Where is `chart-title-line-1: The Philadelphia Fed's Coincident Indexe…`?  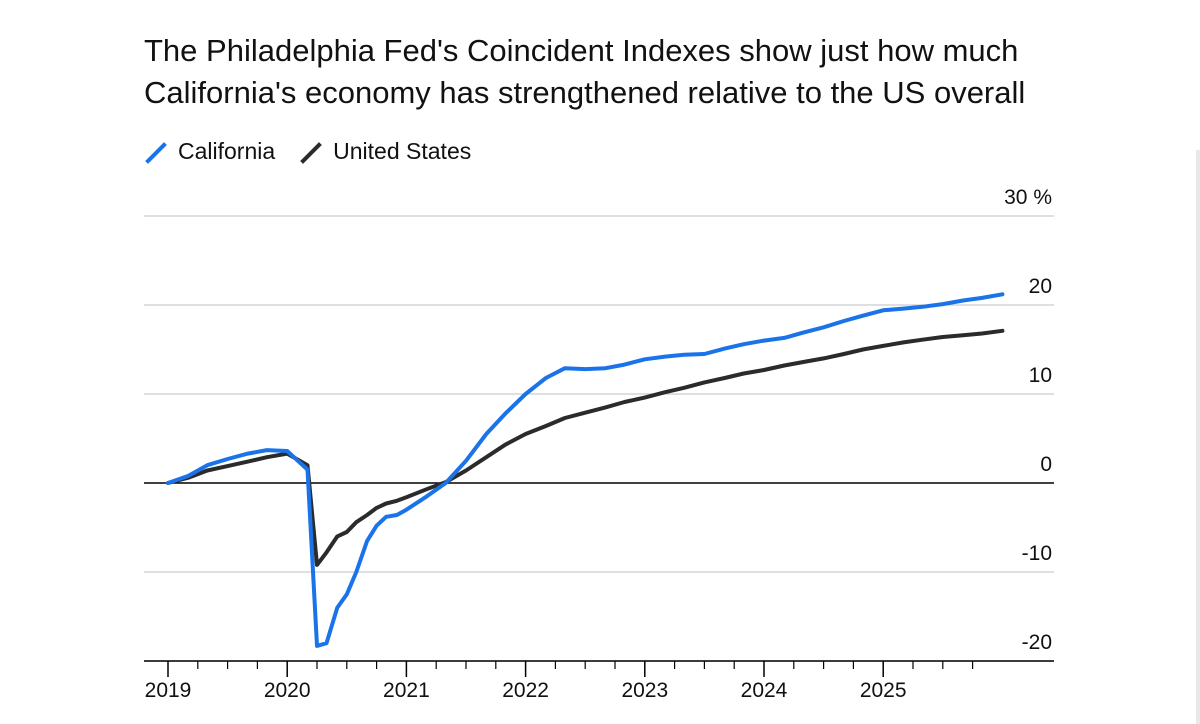
chart-title-line-1: The Philadelphia Fed's Coincident Indexe… is located at coordinates (581, 50).